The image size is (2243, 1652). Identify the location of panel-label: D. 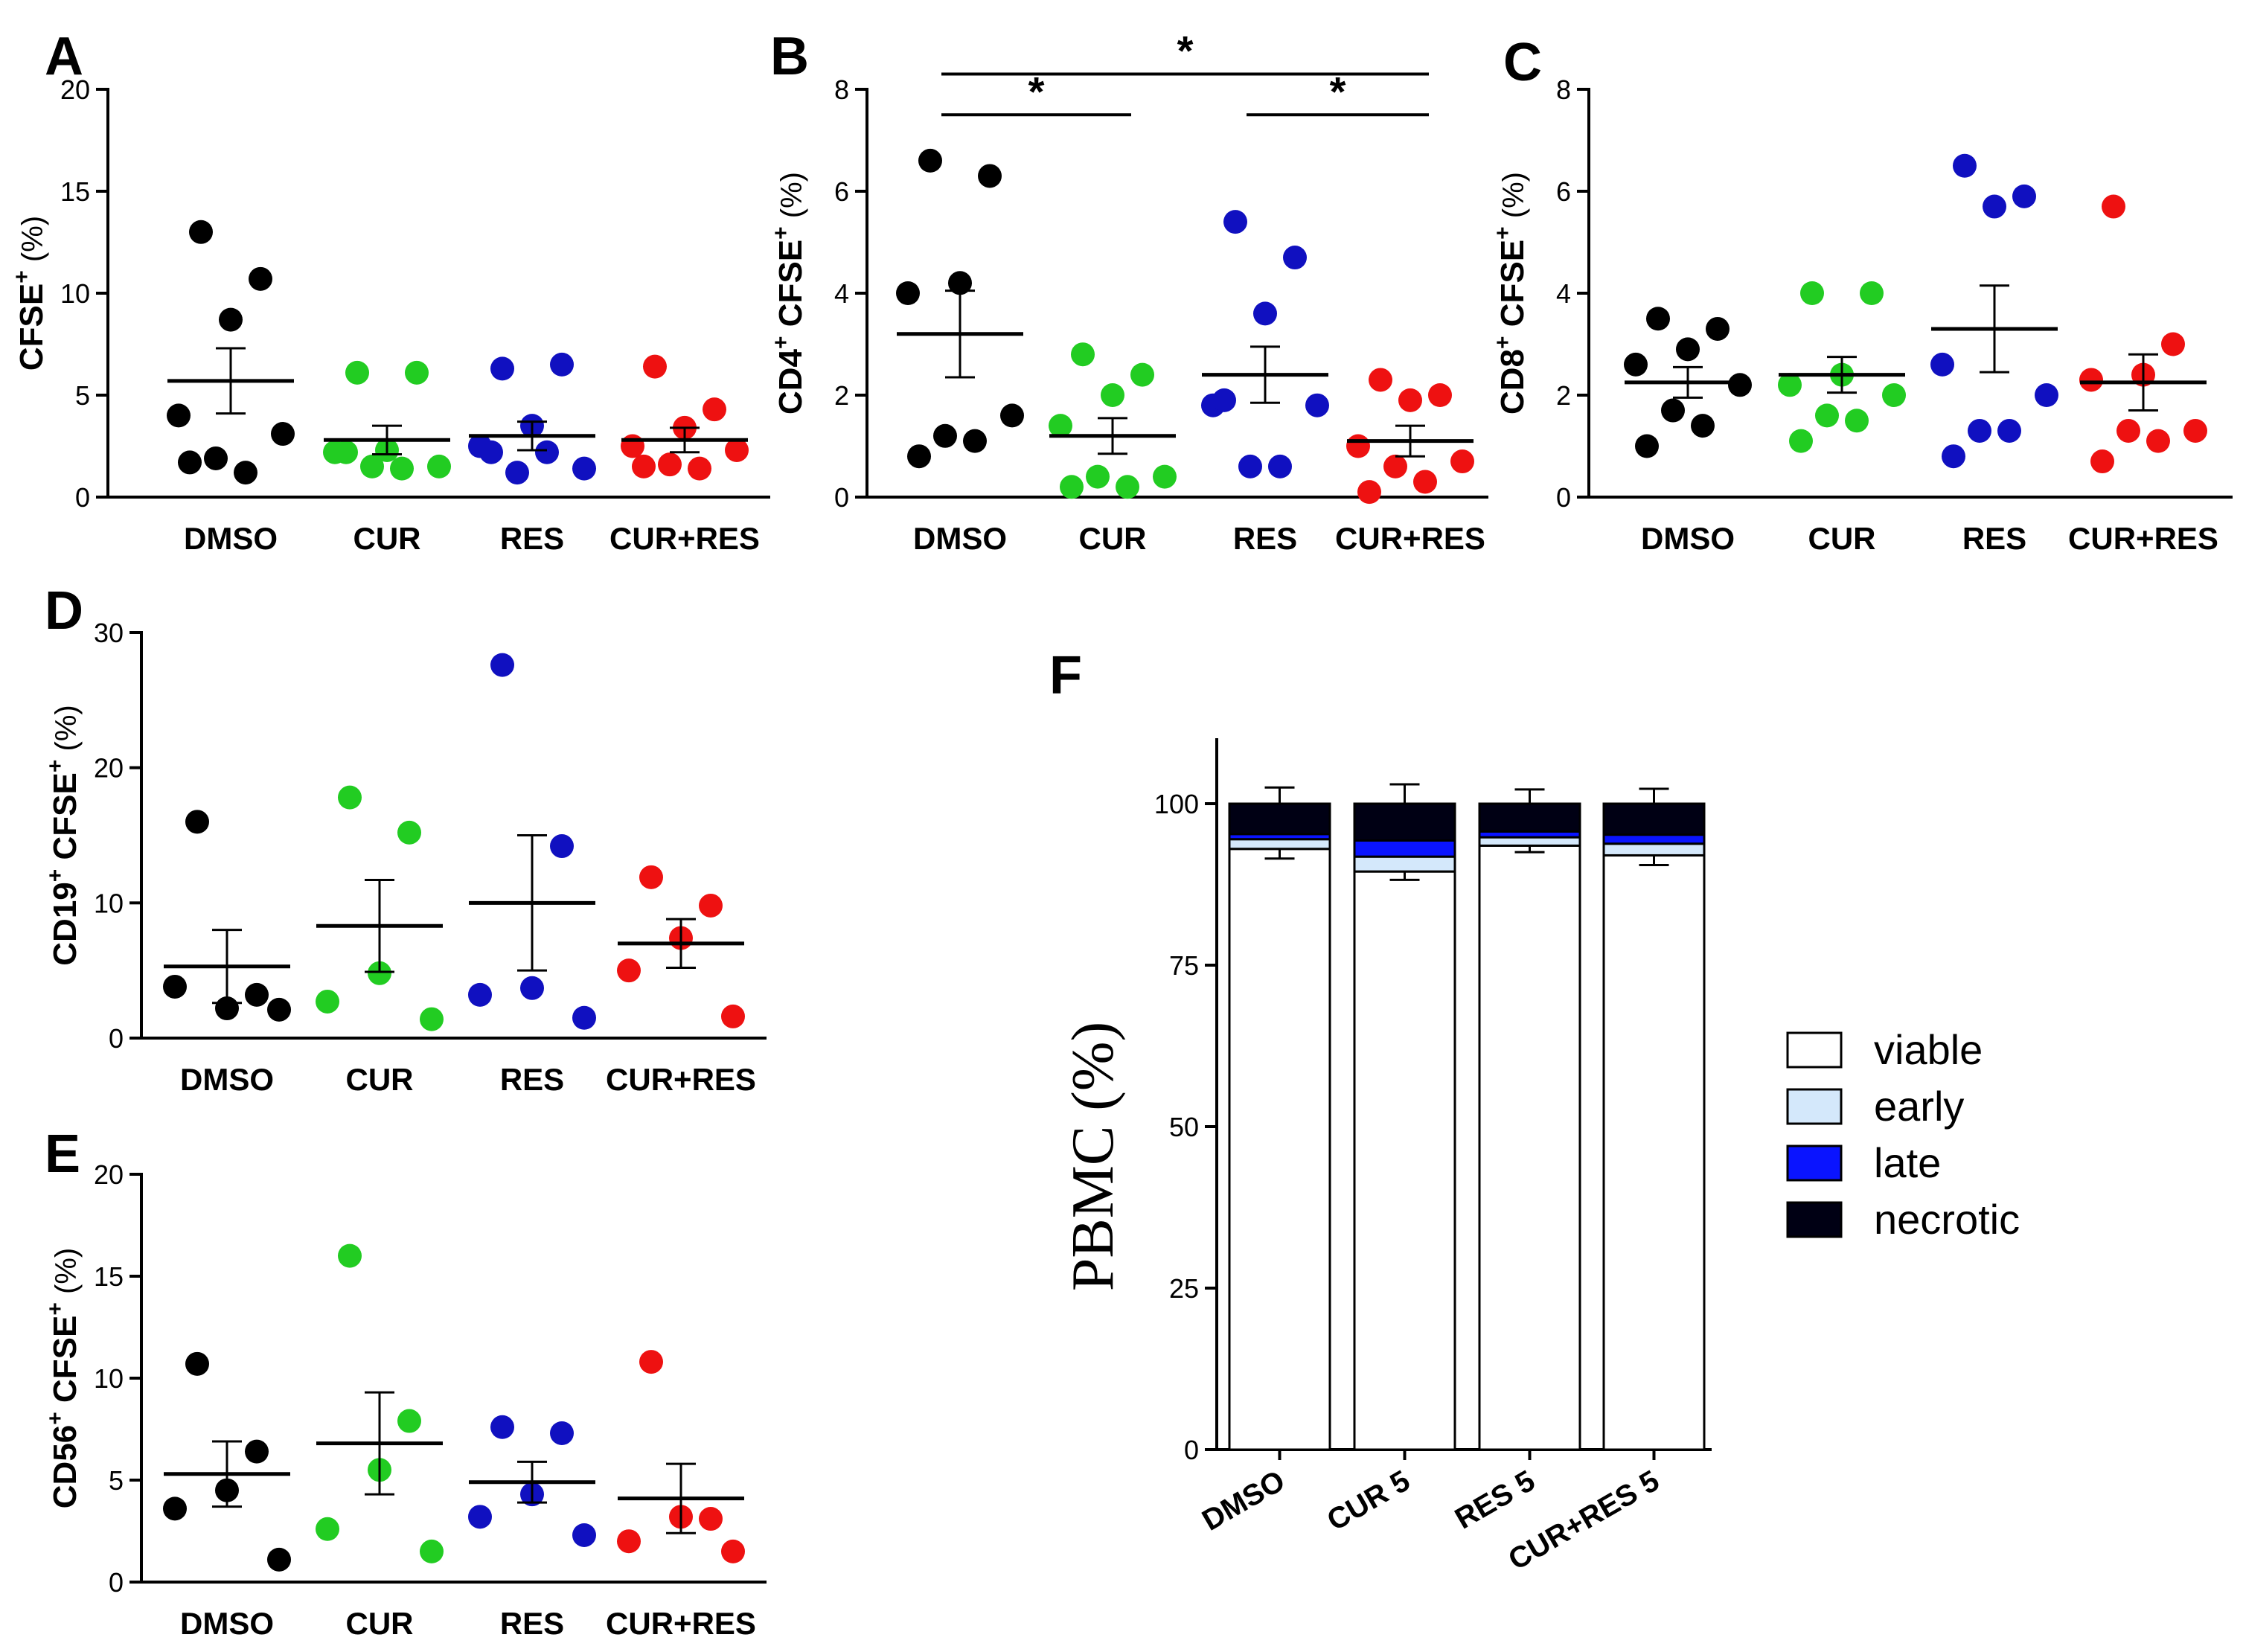
(64, 611).